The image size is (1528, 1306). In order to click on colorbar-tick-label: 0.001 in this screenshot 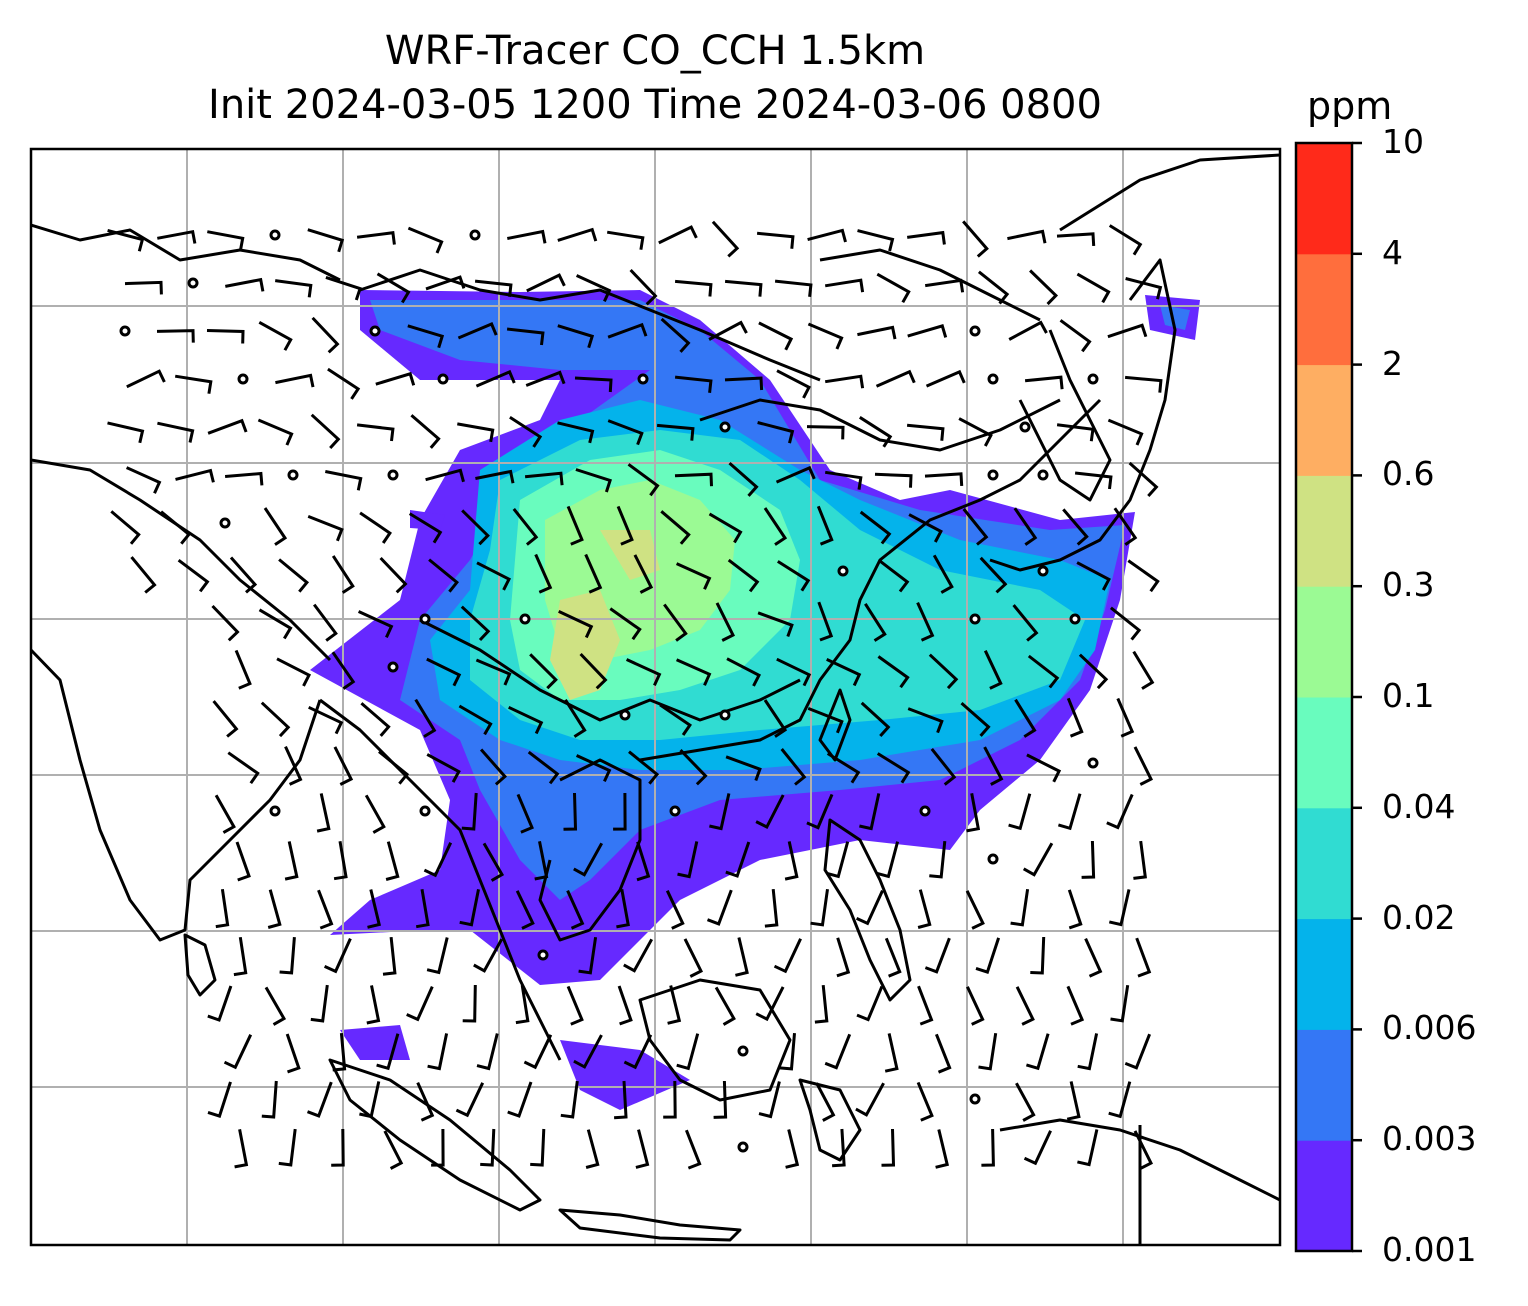, I will do `click(1429, 1249)`.